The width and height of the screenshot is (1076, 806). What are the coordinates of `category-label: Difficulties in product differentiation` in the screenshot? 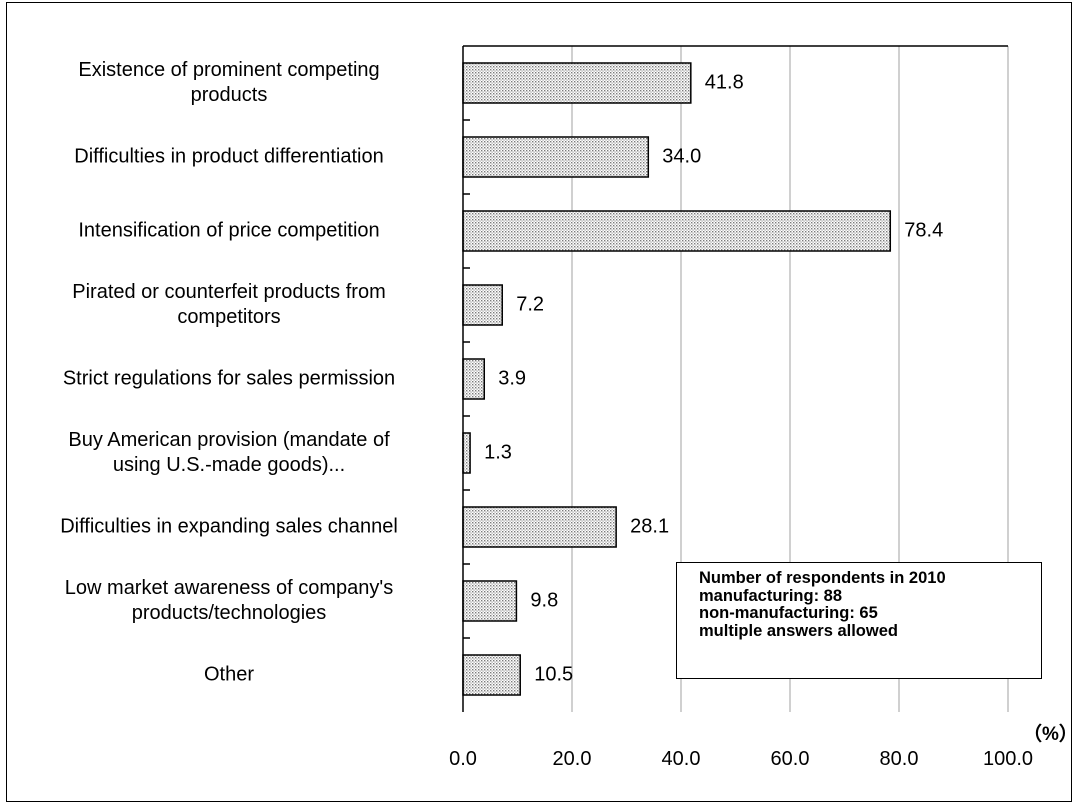 It's located at (229, 156).